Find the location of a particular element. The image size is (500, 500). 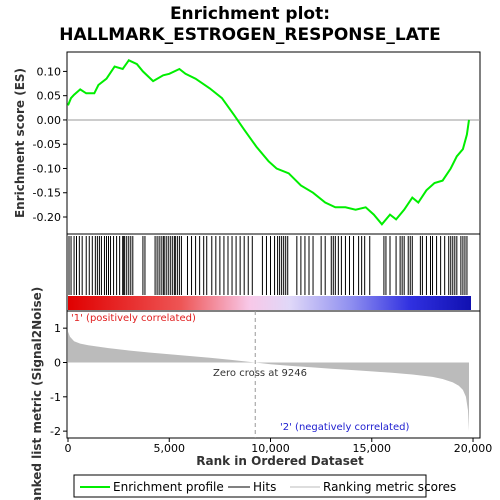

chart-title-line1: Enrichment plot: is located at coordinates (250, 14).